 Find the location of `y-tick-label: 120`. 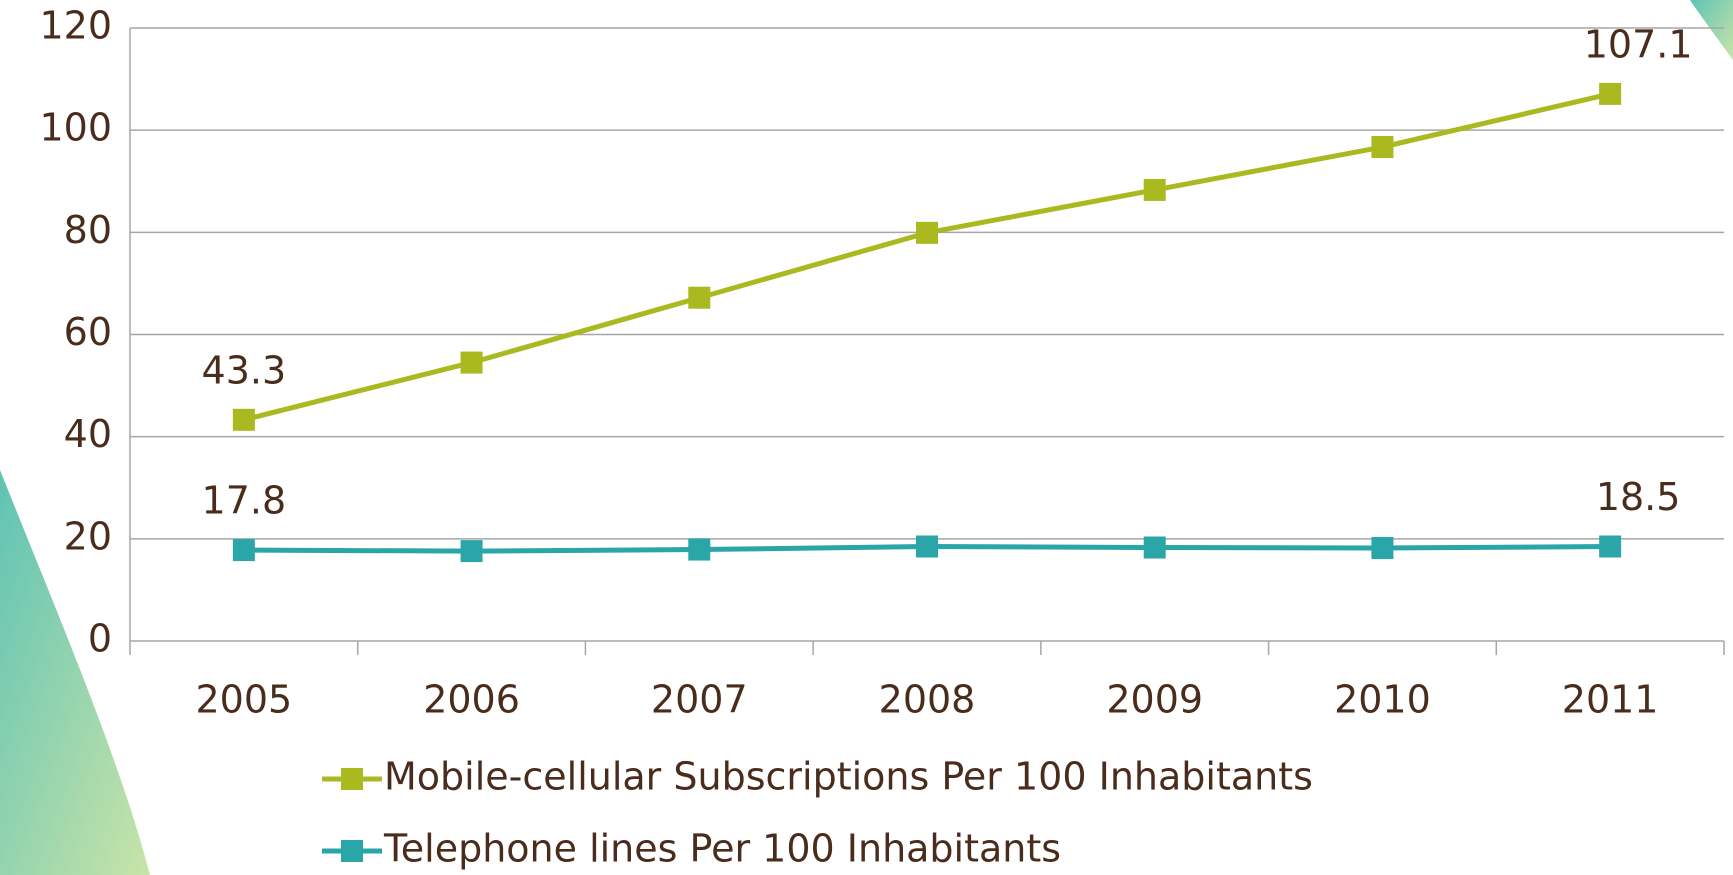

y-tick-label: 120 is located at coordinates (75, 26).